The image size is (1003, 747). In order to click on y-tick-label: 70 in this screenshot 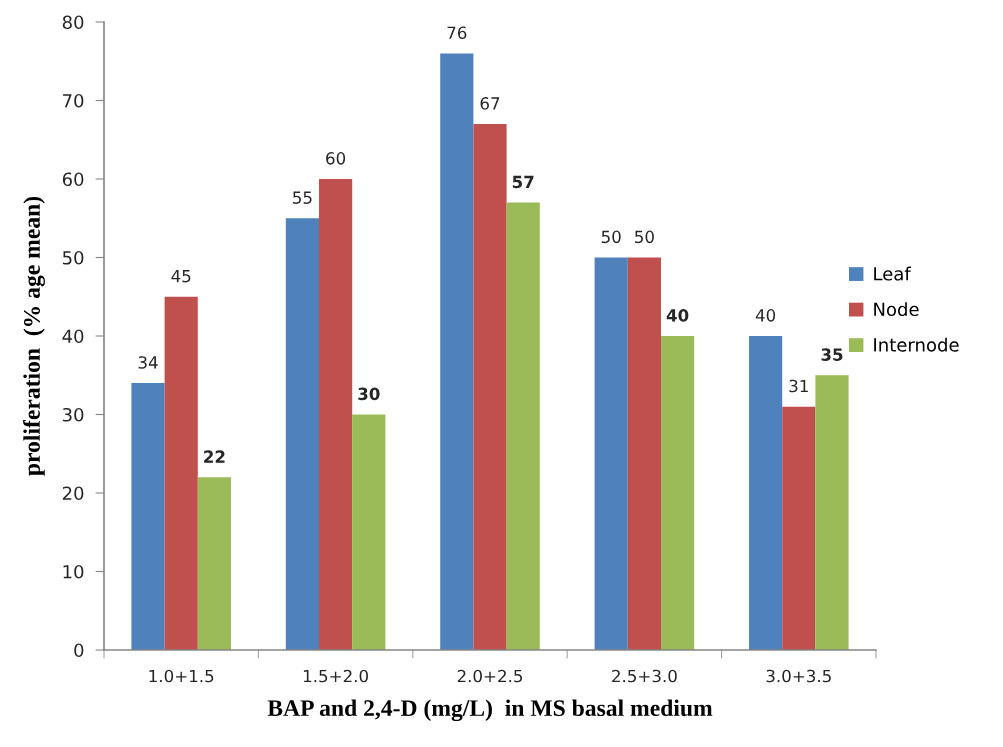, I will do `click(73, 100)`.